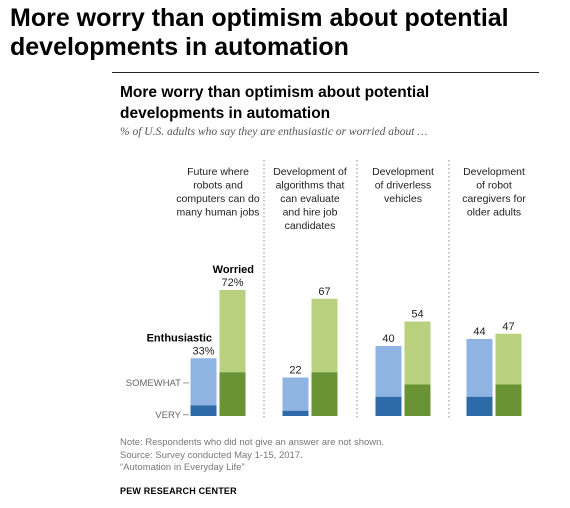 This screenshot has height=508, width=570. What do you see at coordinates (168, 415) in the screenshot?
I see `stack-label-very: VERY` at bounding box center [168, 415].